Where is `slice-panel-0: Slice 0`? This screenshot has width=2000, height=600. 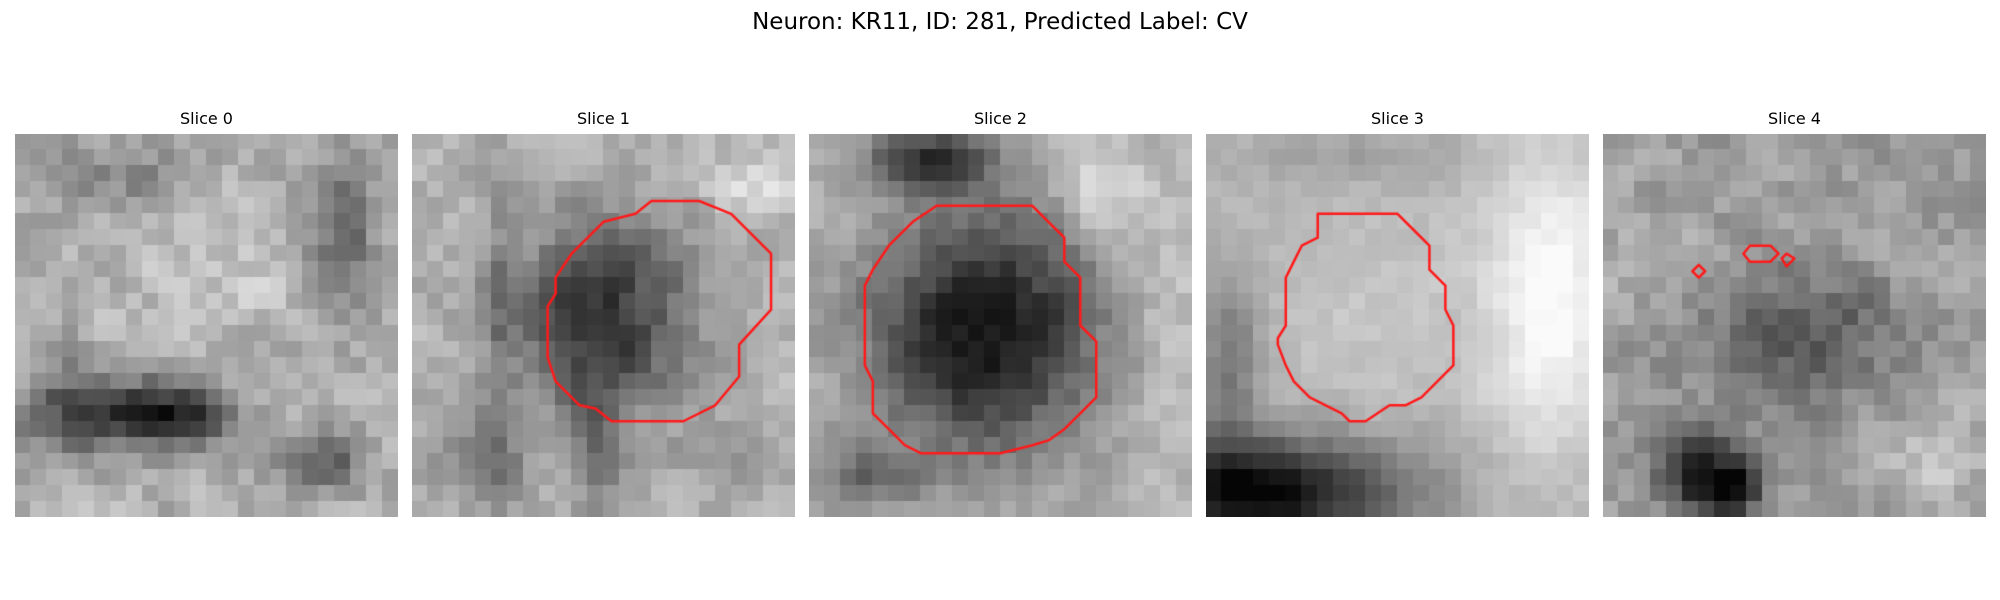 slice-panel-0: Slice 0 is located at coordinates (206, 312).